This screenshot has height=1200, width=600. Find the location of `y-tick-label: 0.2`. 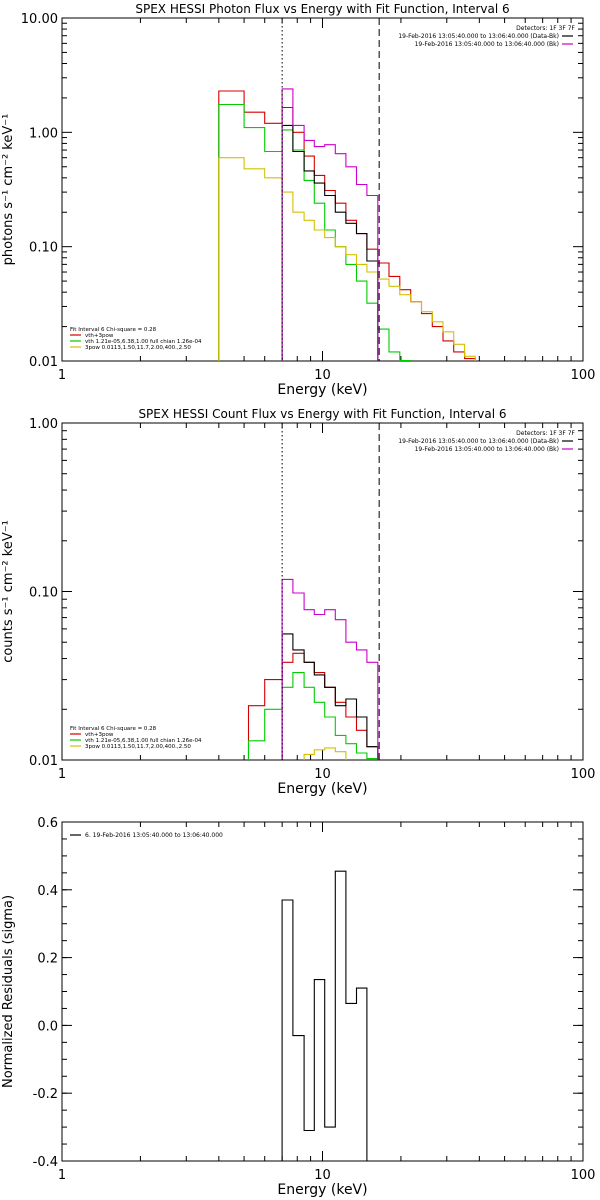

y-tick-label: 0.2 is located at coordinates (47, 959).